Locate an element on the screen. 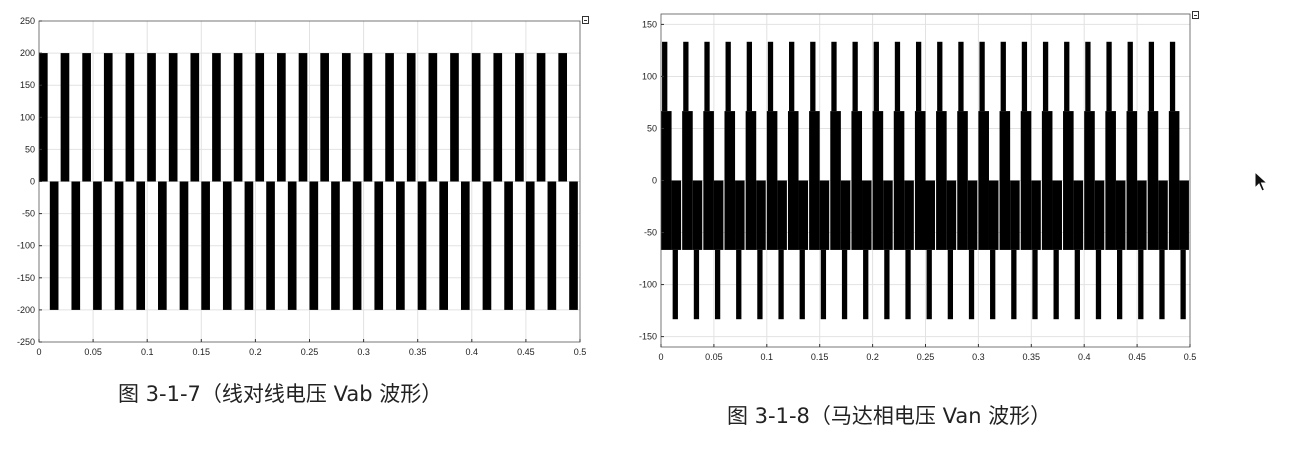 This screenshot has height=452, width=1290. x-tick-label: 0.25 is located at coordinates (926, 357).